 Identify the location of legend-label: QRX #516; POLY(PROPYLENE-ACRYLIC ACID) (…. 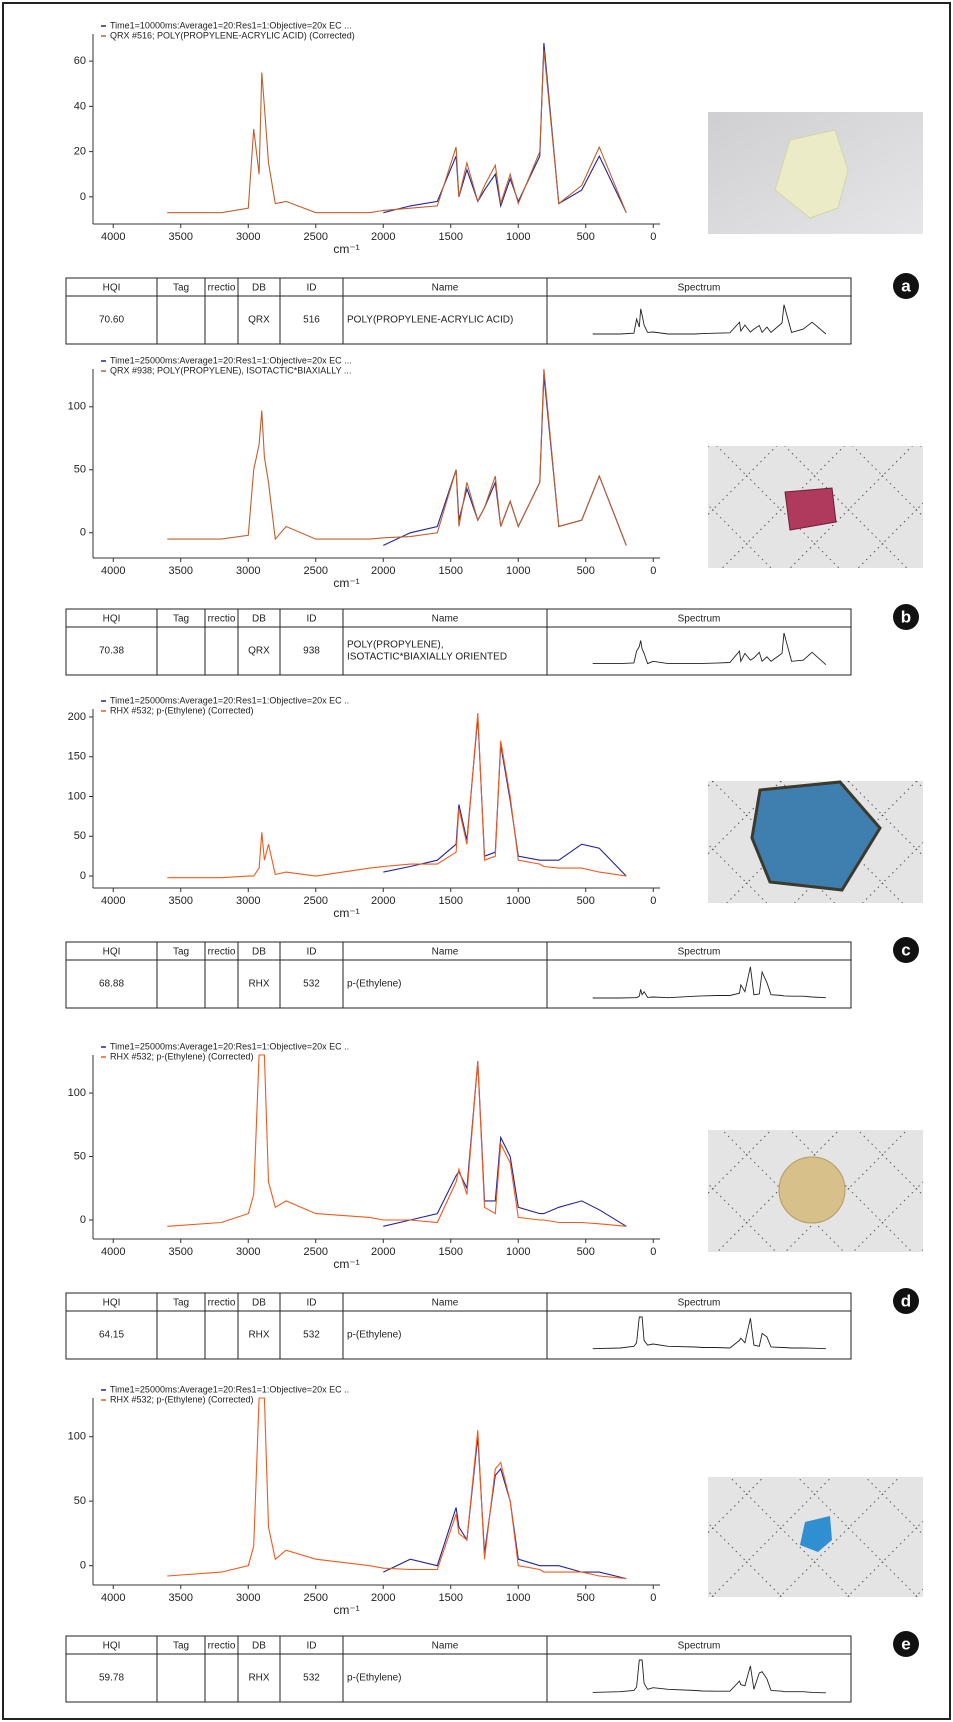
(232, 35).